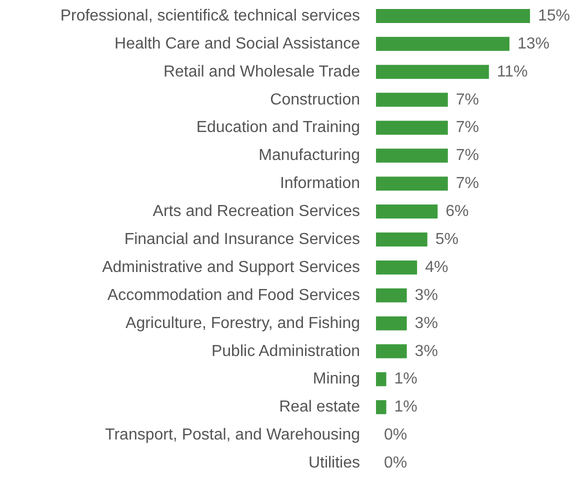  What do you see at coordinates (261, 71) in the screenshot?
I see `y-tick-label: Retail and Wholesale Trade` at bounding box center [261, 71].